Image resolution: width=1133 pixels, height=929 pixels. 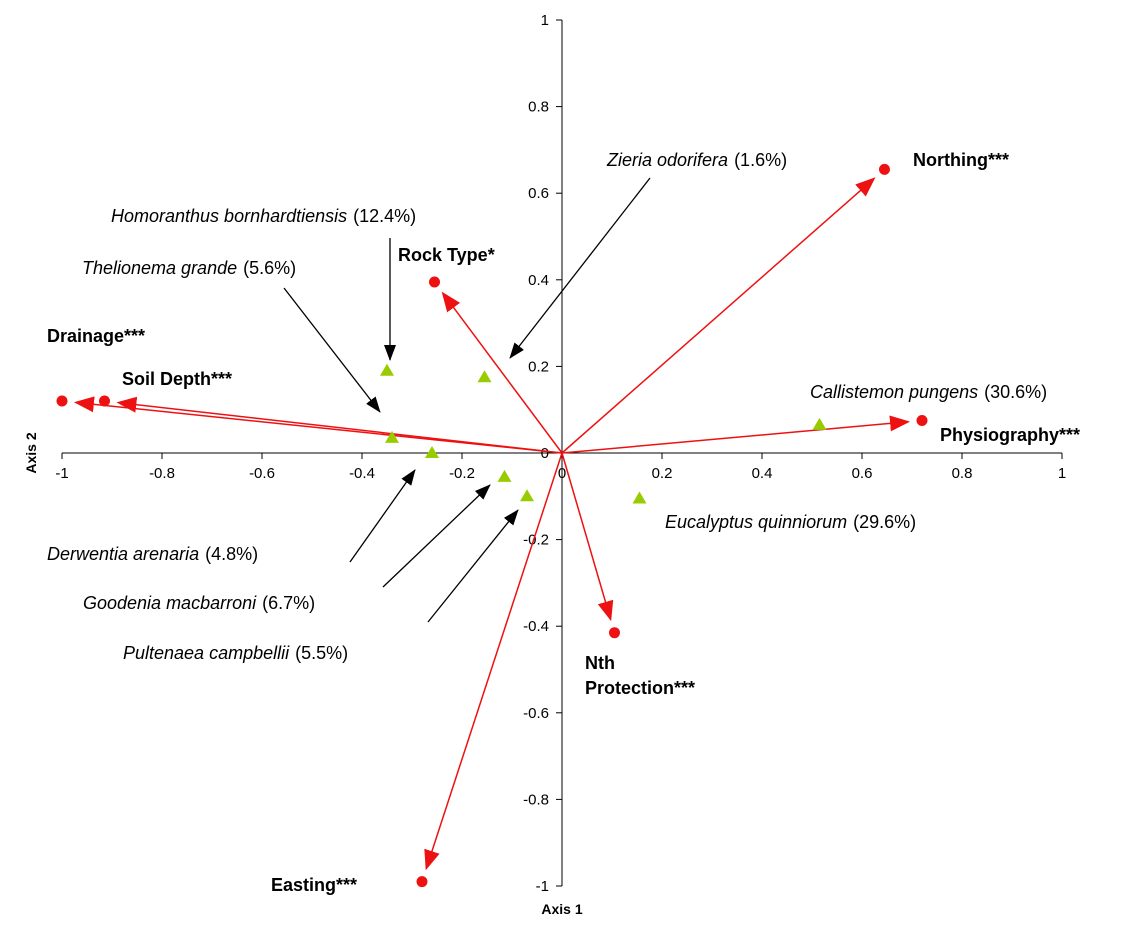 What do you see at coordinates (462, 473) in the screenshot?
I see `x-tick-label: -0.2` at bounding box center [462, 473].